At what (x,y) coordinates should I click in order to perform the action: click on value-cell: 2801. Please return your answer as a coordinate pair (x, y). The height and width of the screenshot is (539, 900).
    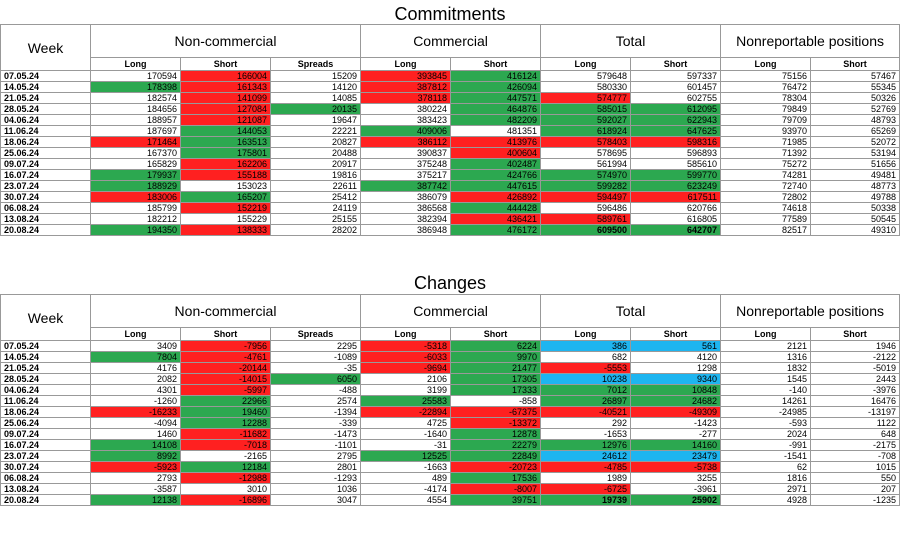
    Looking at the image, I should click on (315, 467).